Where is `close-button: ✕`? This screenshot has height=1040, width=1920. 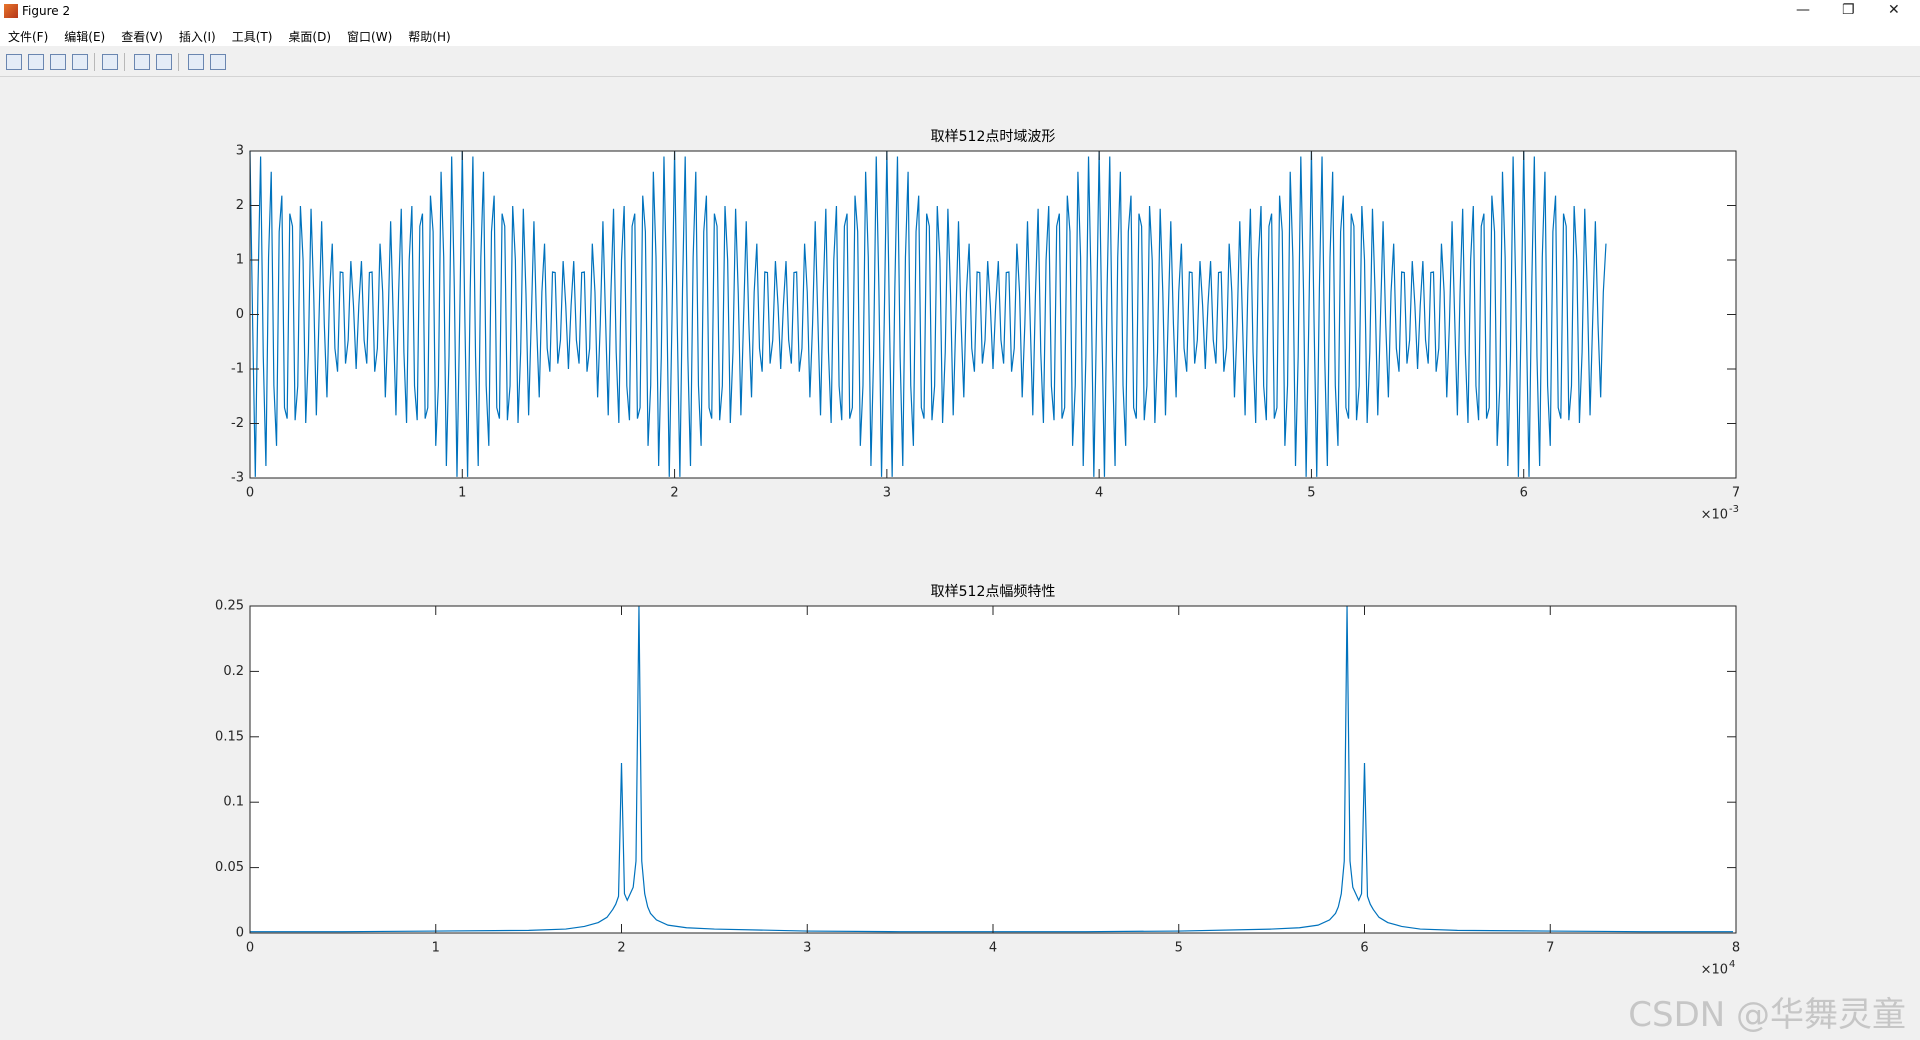 close-button: ✕ is located at coordinates (1894, 10).